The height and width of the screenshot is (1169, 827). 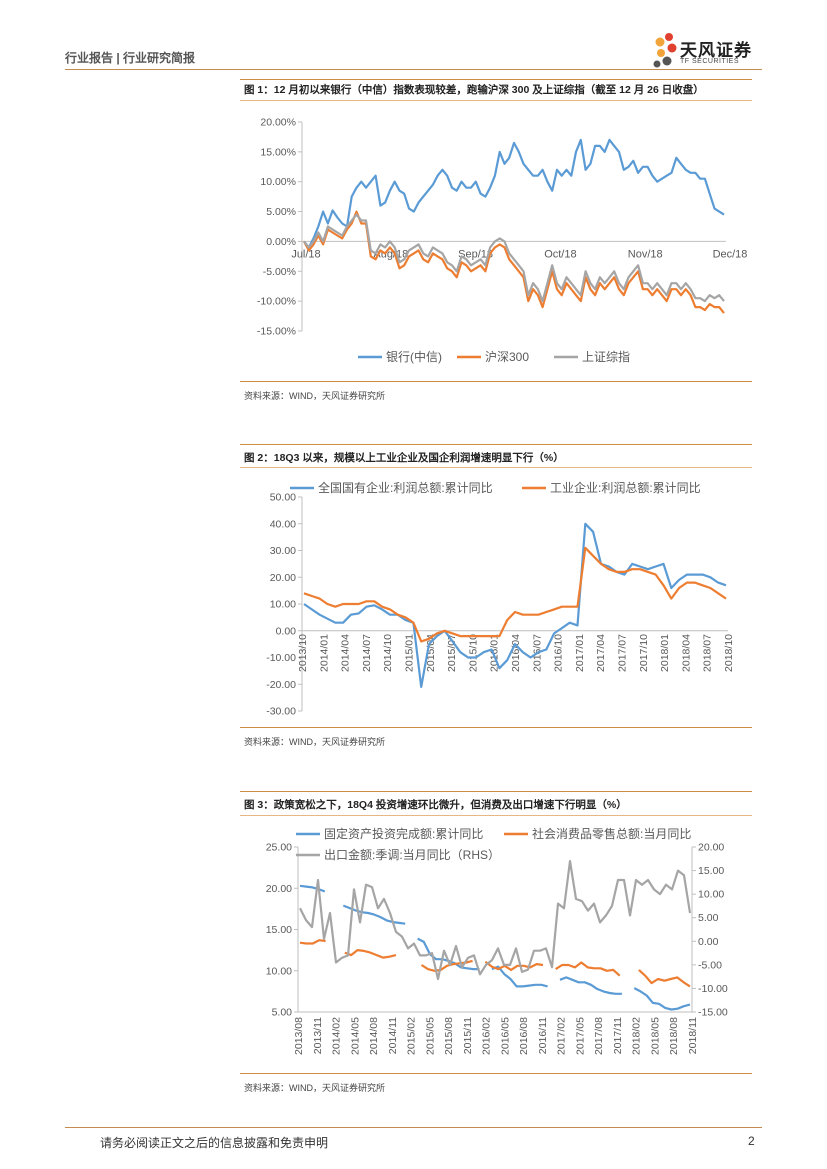 What do you see at coordinates (278, 182) in the screenshot?
I see `y-tick-label: 10.00%` at bounding box center [278, 182].